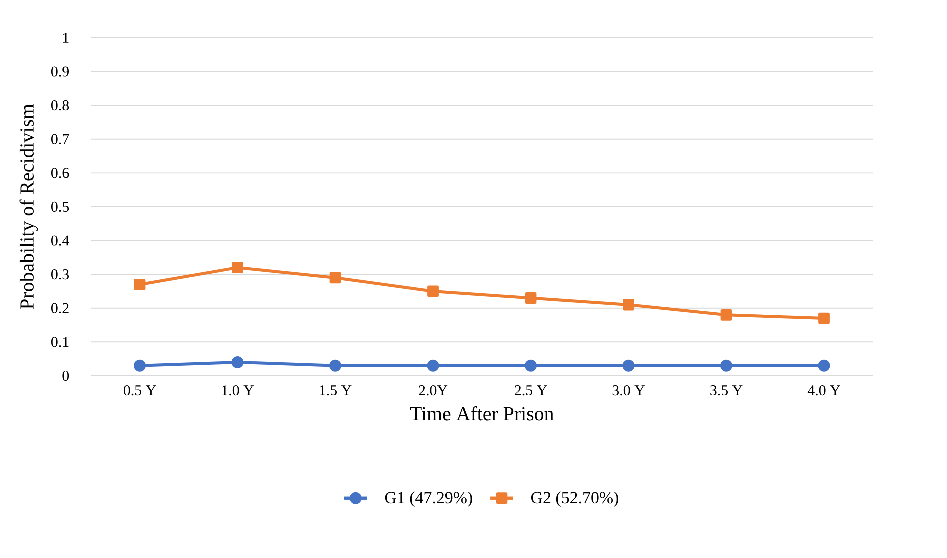 The image size is (947, 558). What do you see at coordinates (428, 500) in the screenshot?
I see `legend-label: G1 (47.29%)` at bounding box center [428, 500].